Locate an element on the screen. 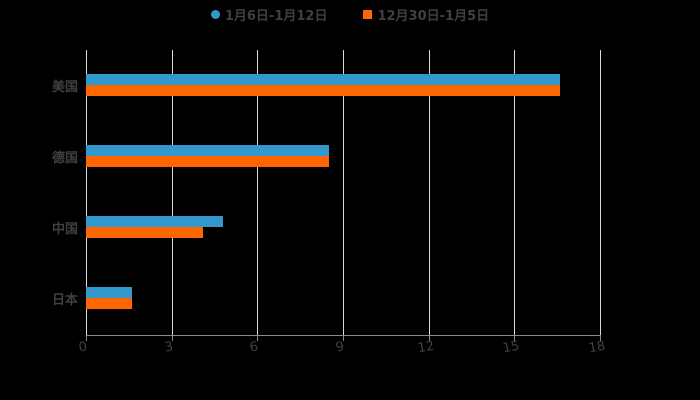  y-category-label: 中国 is located at coordinates (64, 230).